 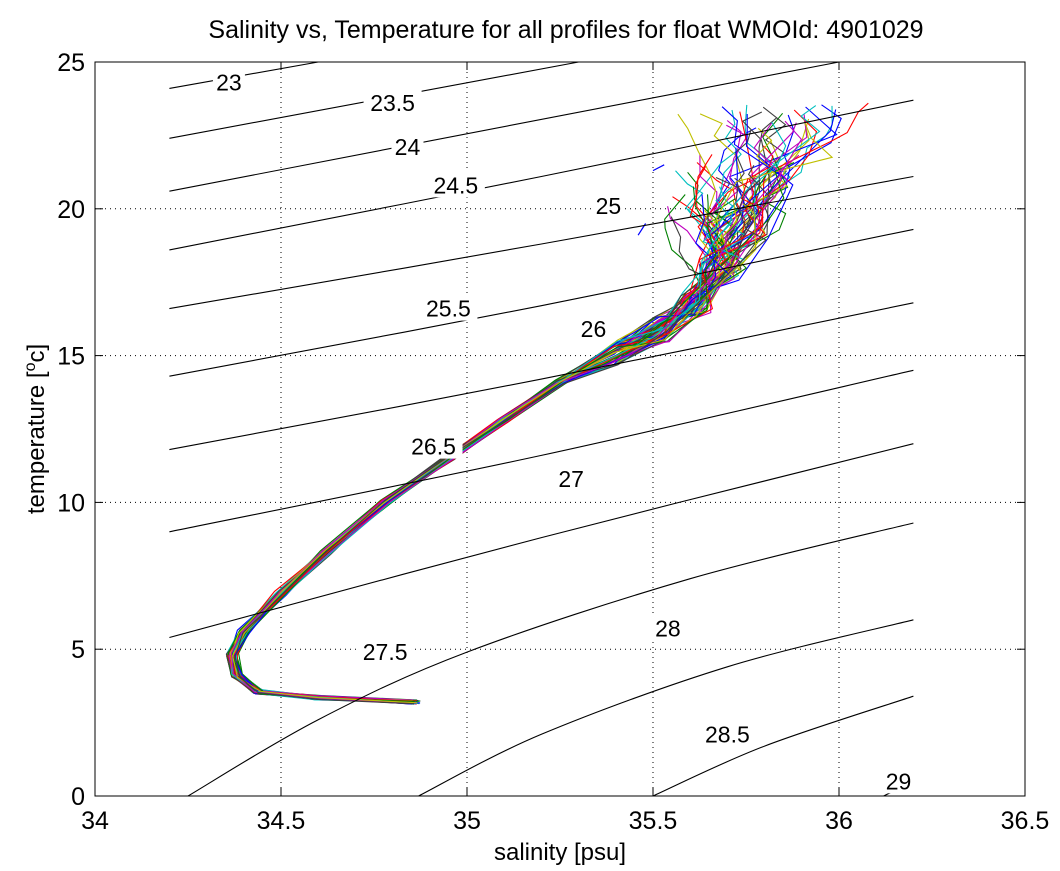 I want to click on contour-label: 26, so click(x=594, y=329).